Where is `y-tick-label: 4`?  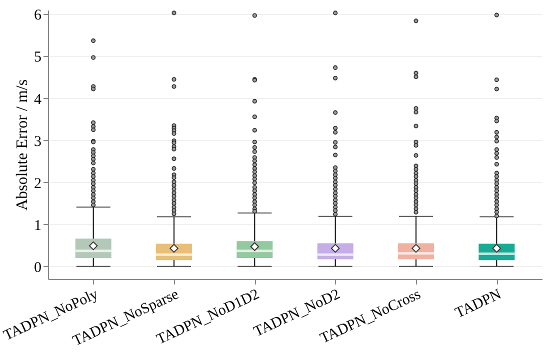 y-tick-label: 4 is located at coordinates (38, 100).